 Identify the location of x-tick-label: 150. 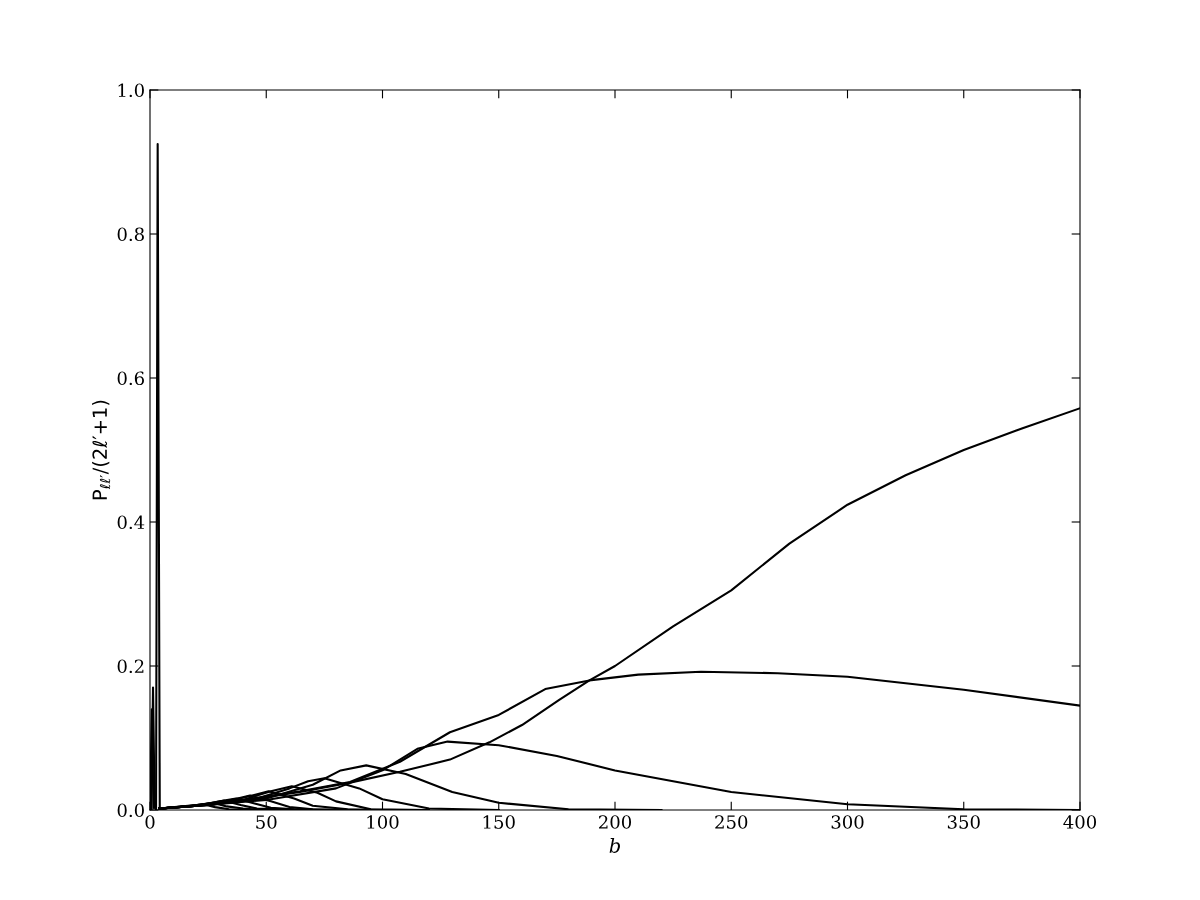
(499, 822).